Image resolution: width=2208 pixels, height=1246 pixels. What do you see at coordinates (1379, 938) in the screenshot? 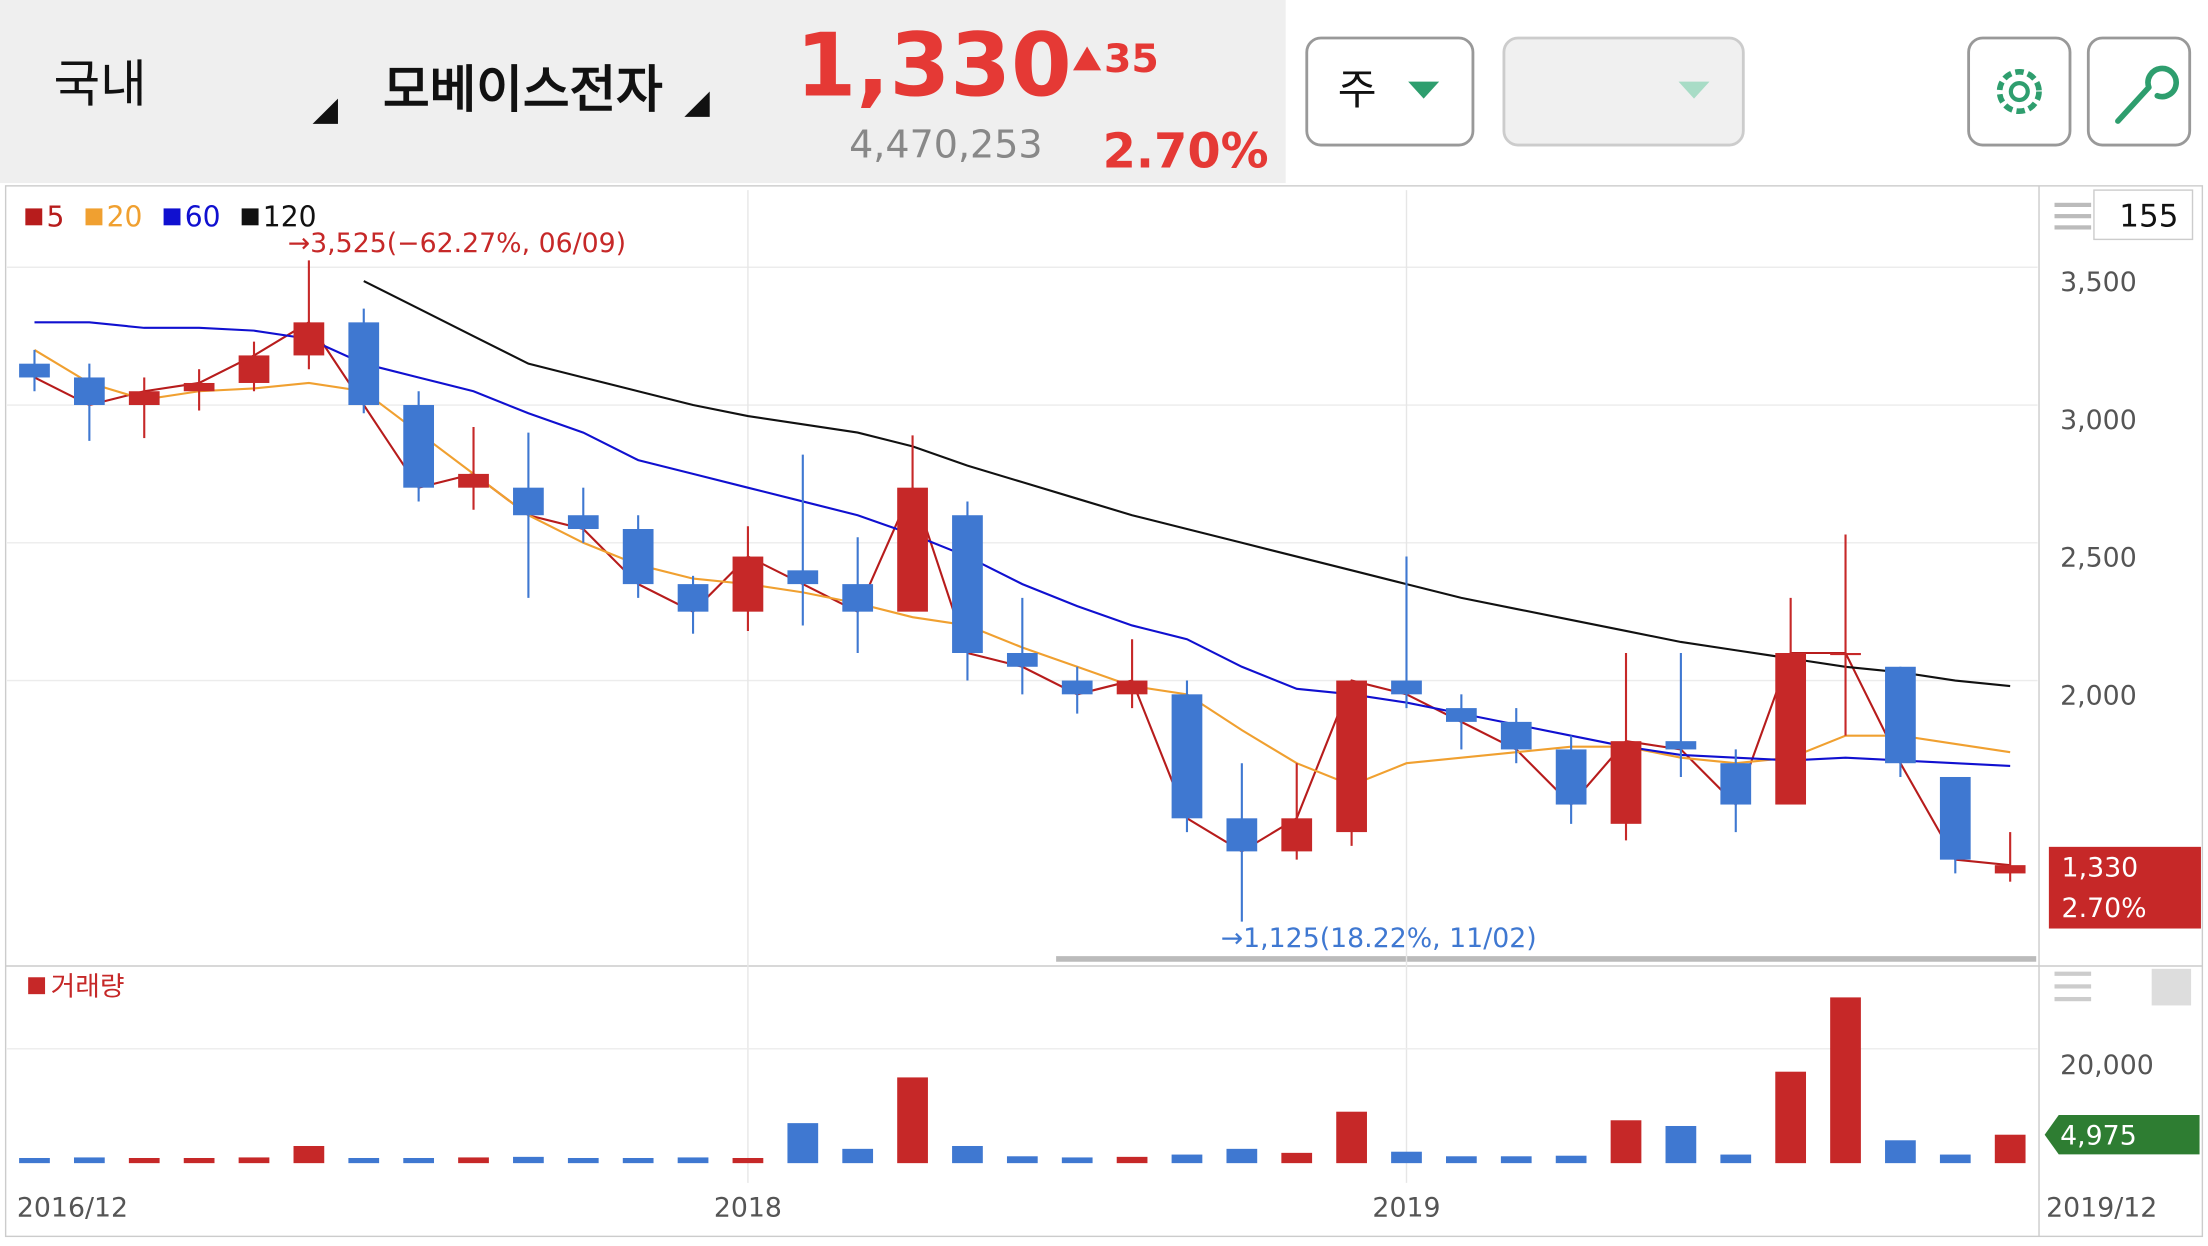
I see `annotation: →1,125(18.22%, 11/02)` at bounding box center [1379, 938].